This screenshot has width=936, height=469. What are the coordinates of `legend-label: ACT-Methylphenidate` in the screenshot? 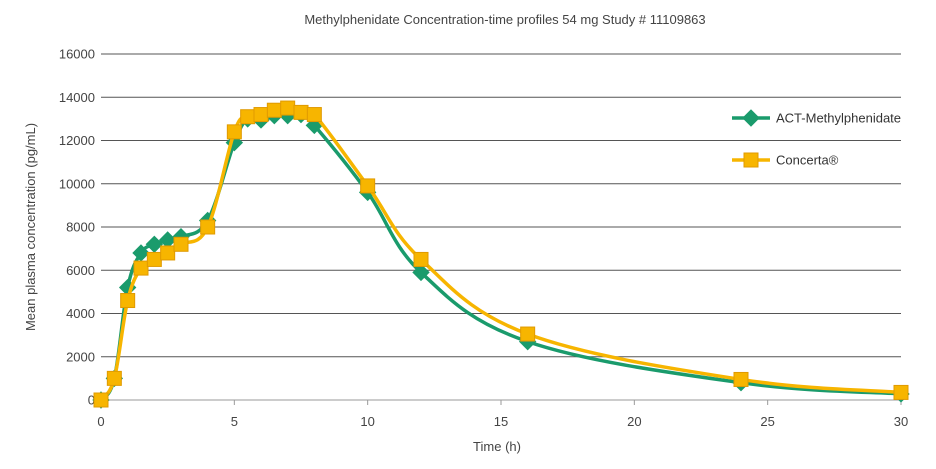 It's located at (838, 118).